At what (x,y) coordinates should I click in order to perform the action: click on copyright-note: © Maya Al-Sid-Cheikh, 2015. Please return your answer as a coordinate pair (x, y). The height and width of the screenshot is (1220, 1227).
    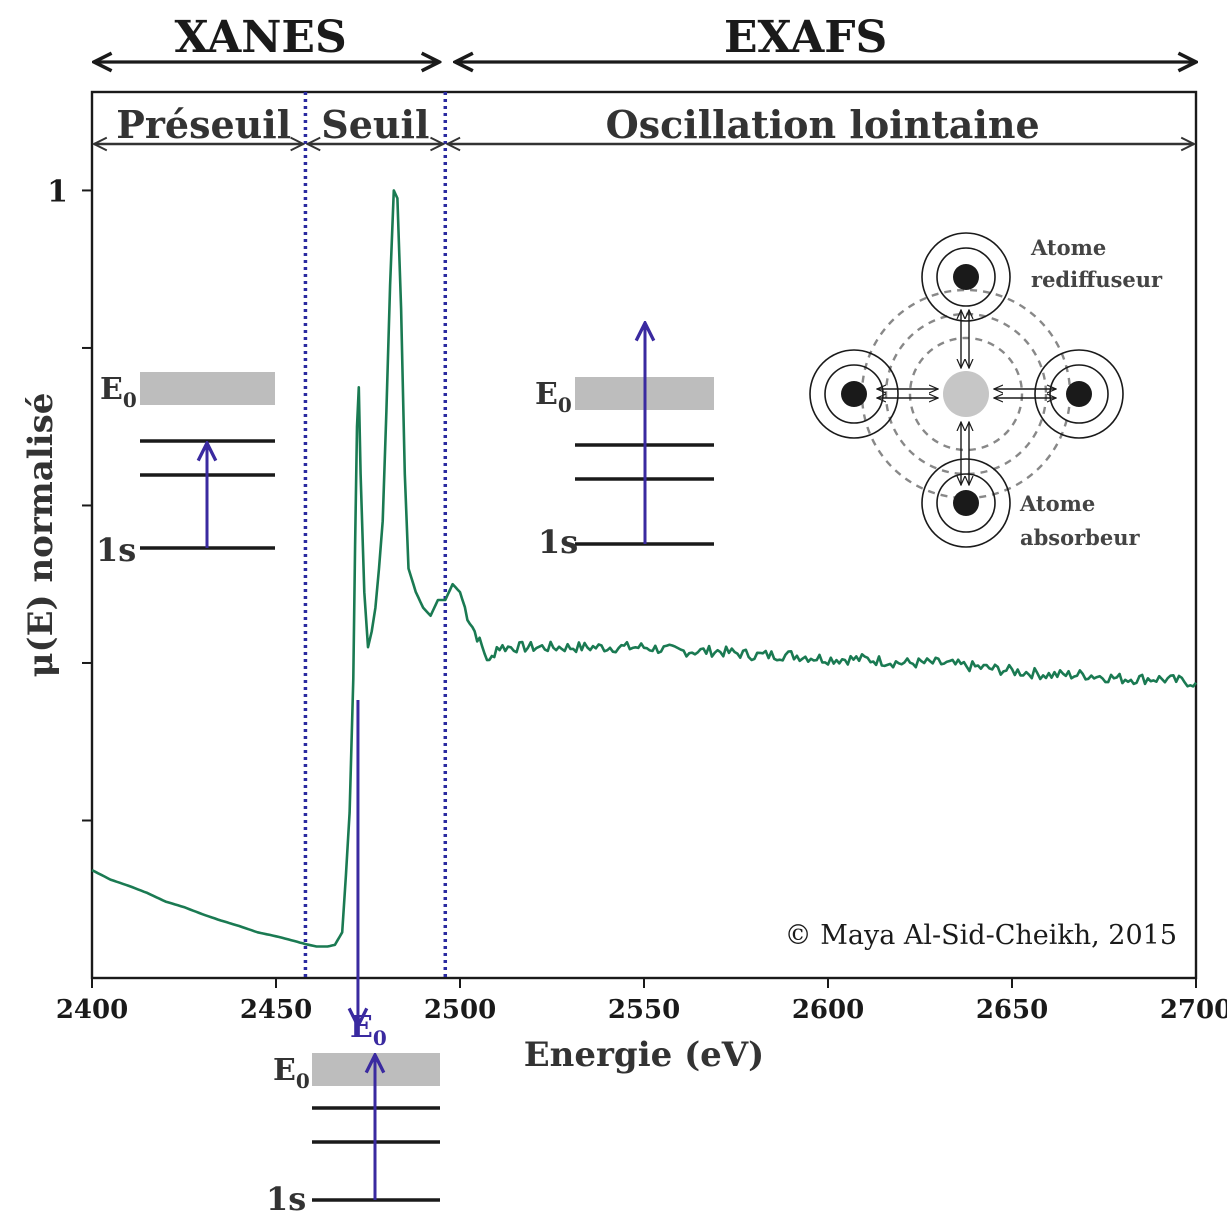
    Looking at the image, I should click on (981, 935).